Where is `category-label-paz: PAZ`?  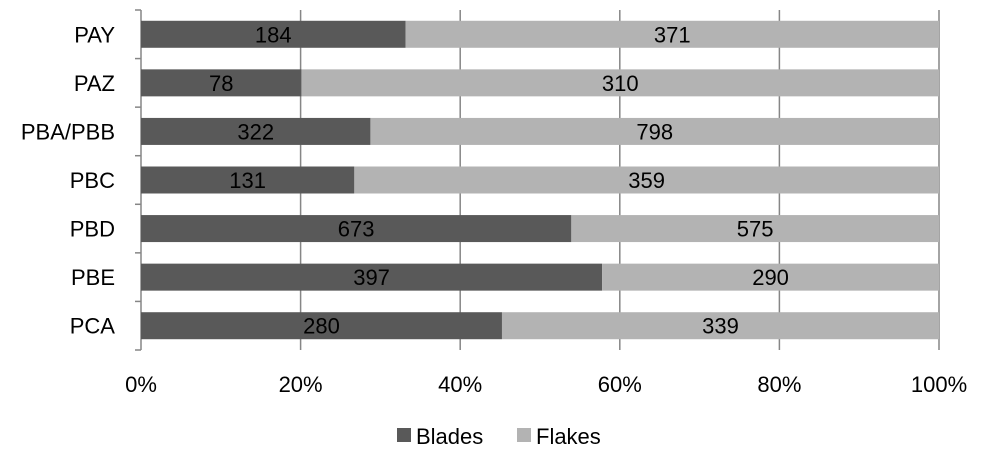 category-label-paz: PAZ is located at coordinates (94, 83).